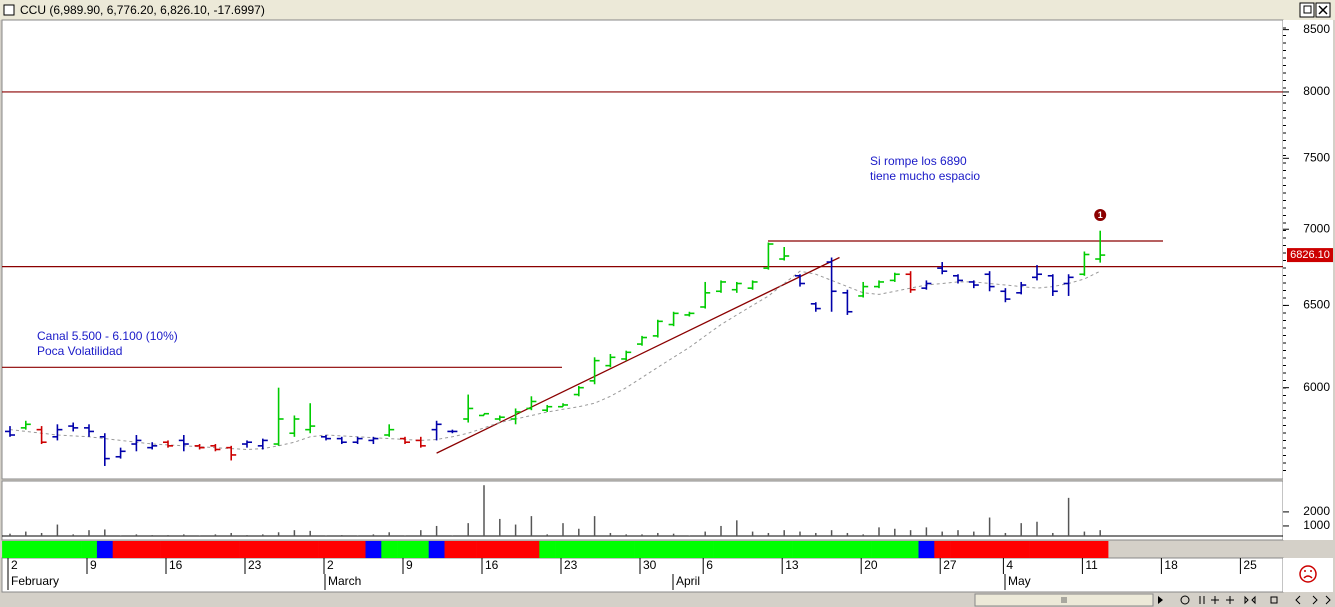  I want to click on scroll-grip, so click(1064, 600).